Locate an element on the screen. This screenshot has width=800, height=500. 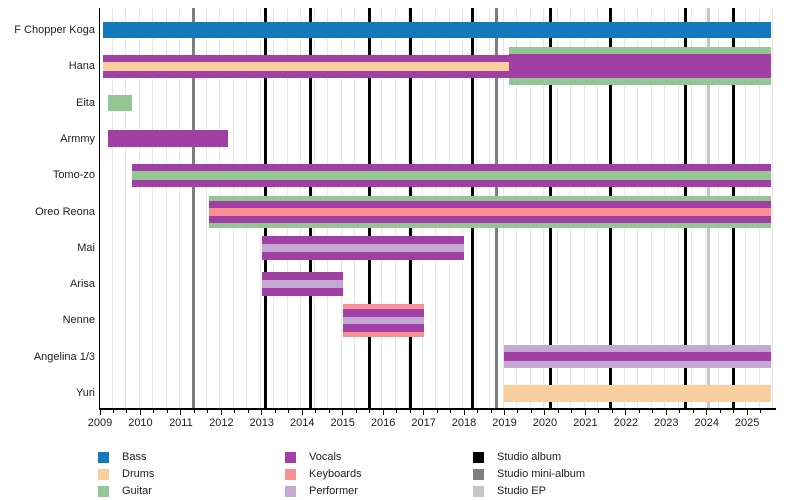
legend-swatch-mini is located at coordinates (478, 474).